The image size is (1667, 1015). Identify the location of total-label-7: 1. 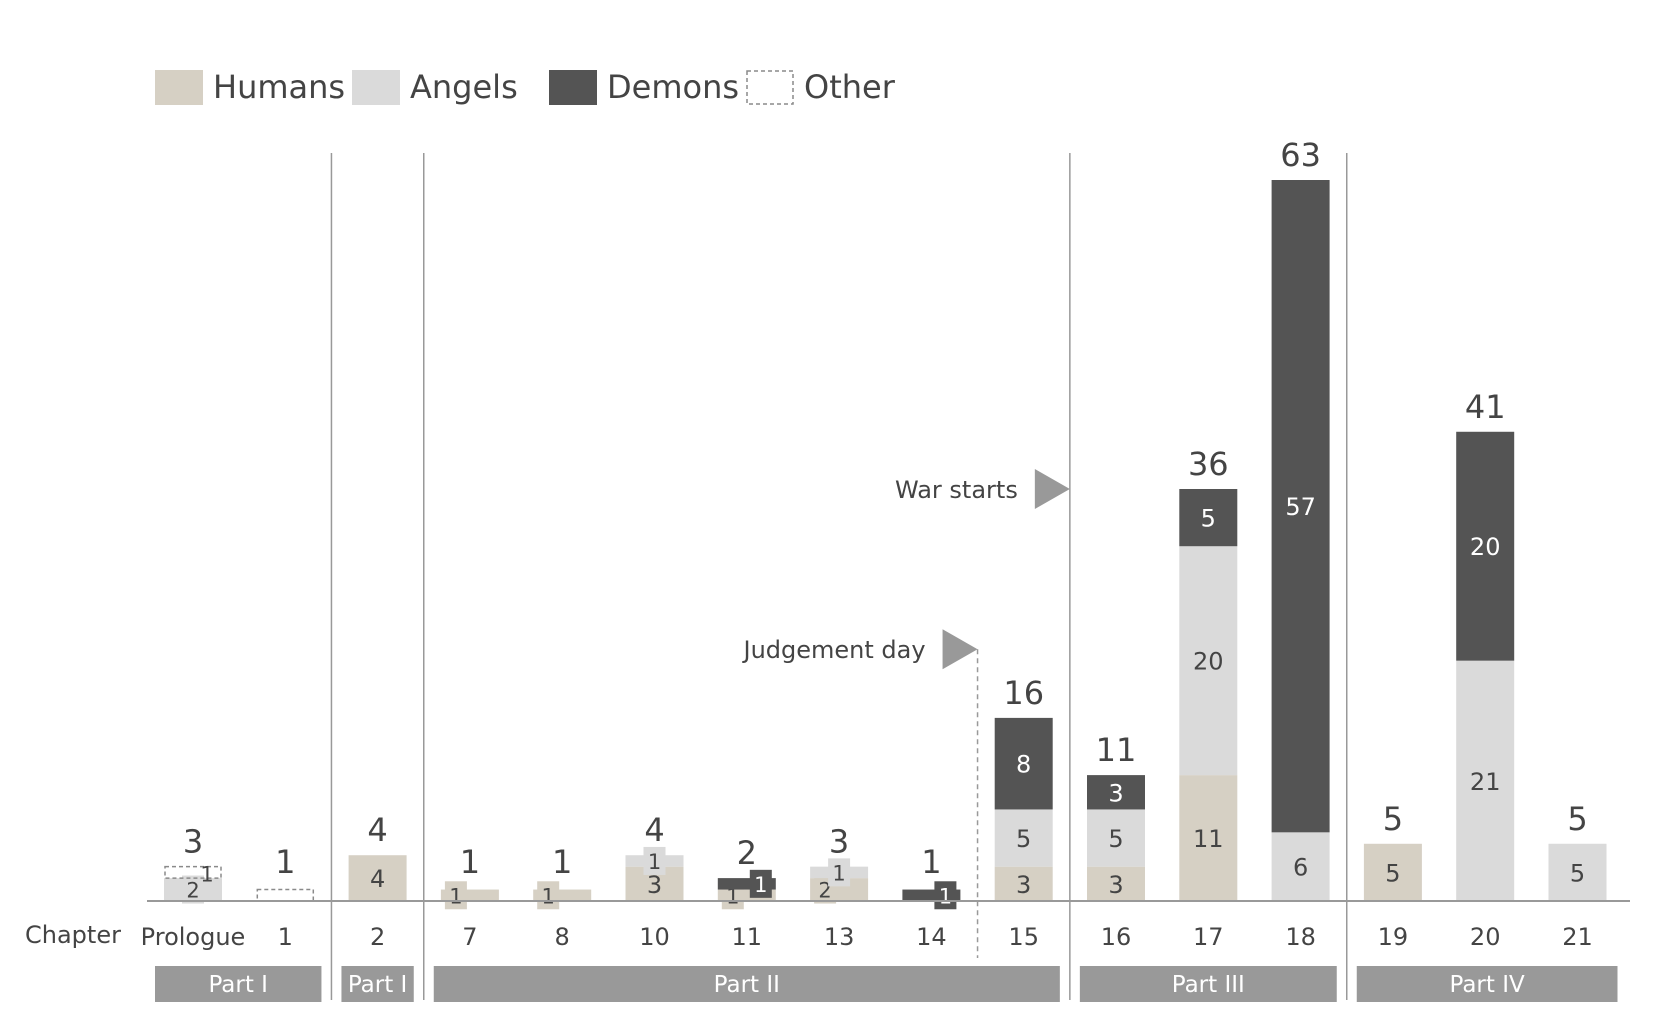
(470, 862).